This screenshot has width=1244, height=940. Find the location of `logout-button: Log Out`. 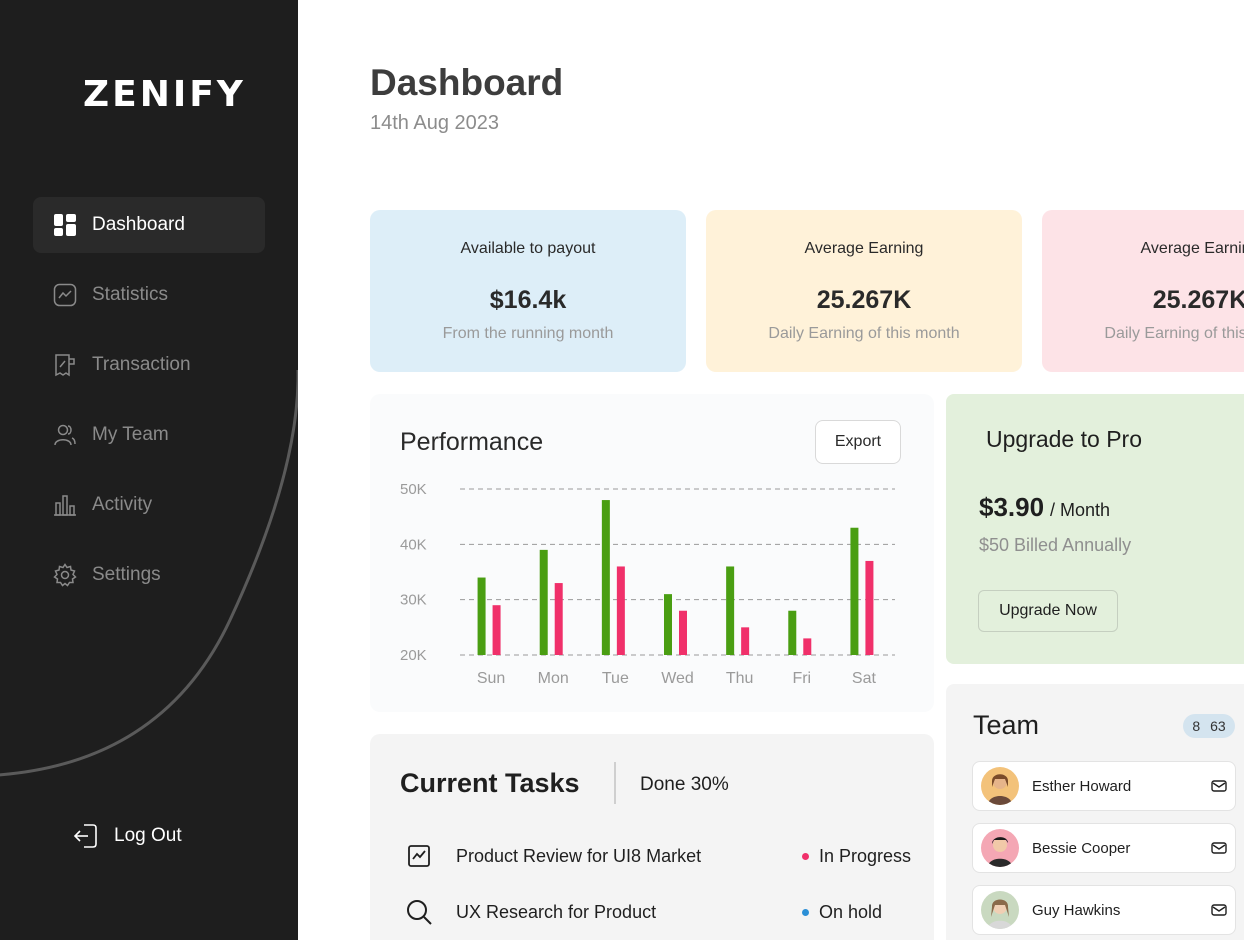

logout-button: Log Out is located at coordinates (127, 836).